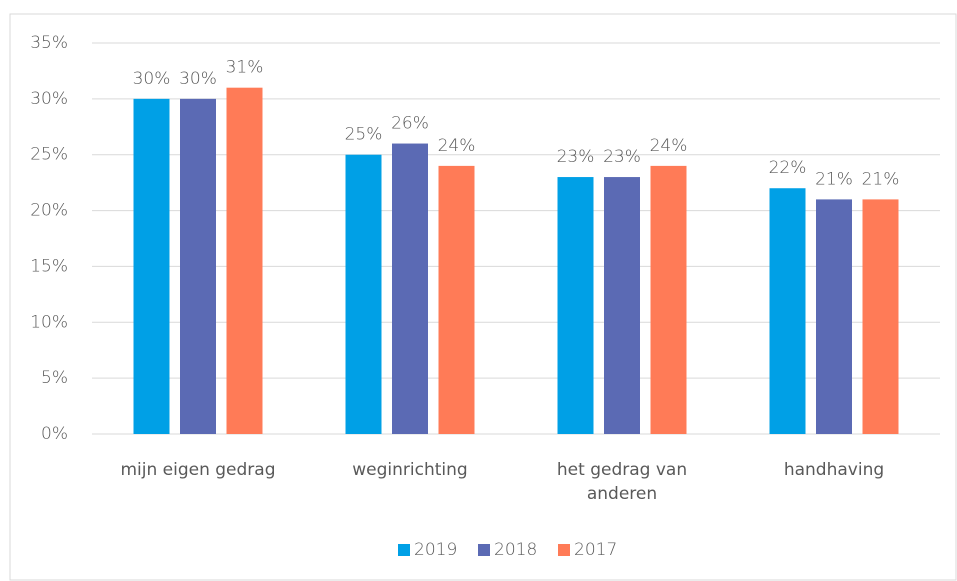  I want to click on x-tick-label: handhaving, so click(834, 470).